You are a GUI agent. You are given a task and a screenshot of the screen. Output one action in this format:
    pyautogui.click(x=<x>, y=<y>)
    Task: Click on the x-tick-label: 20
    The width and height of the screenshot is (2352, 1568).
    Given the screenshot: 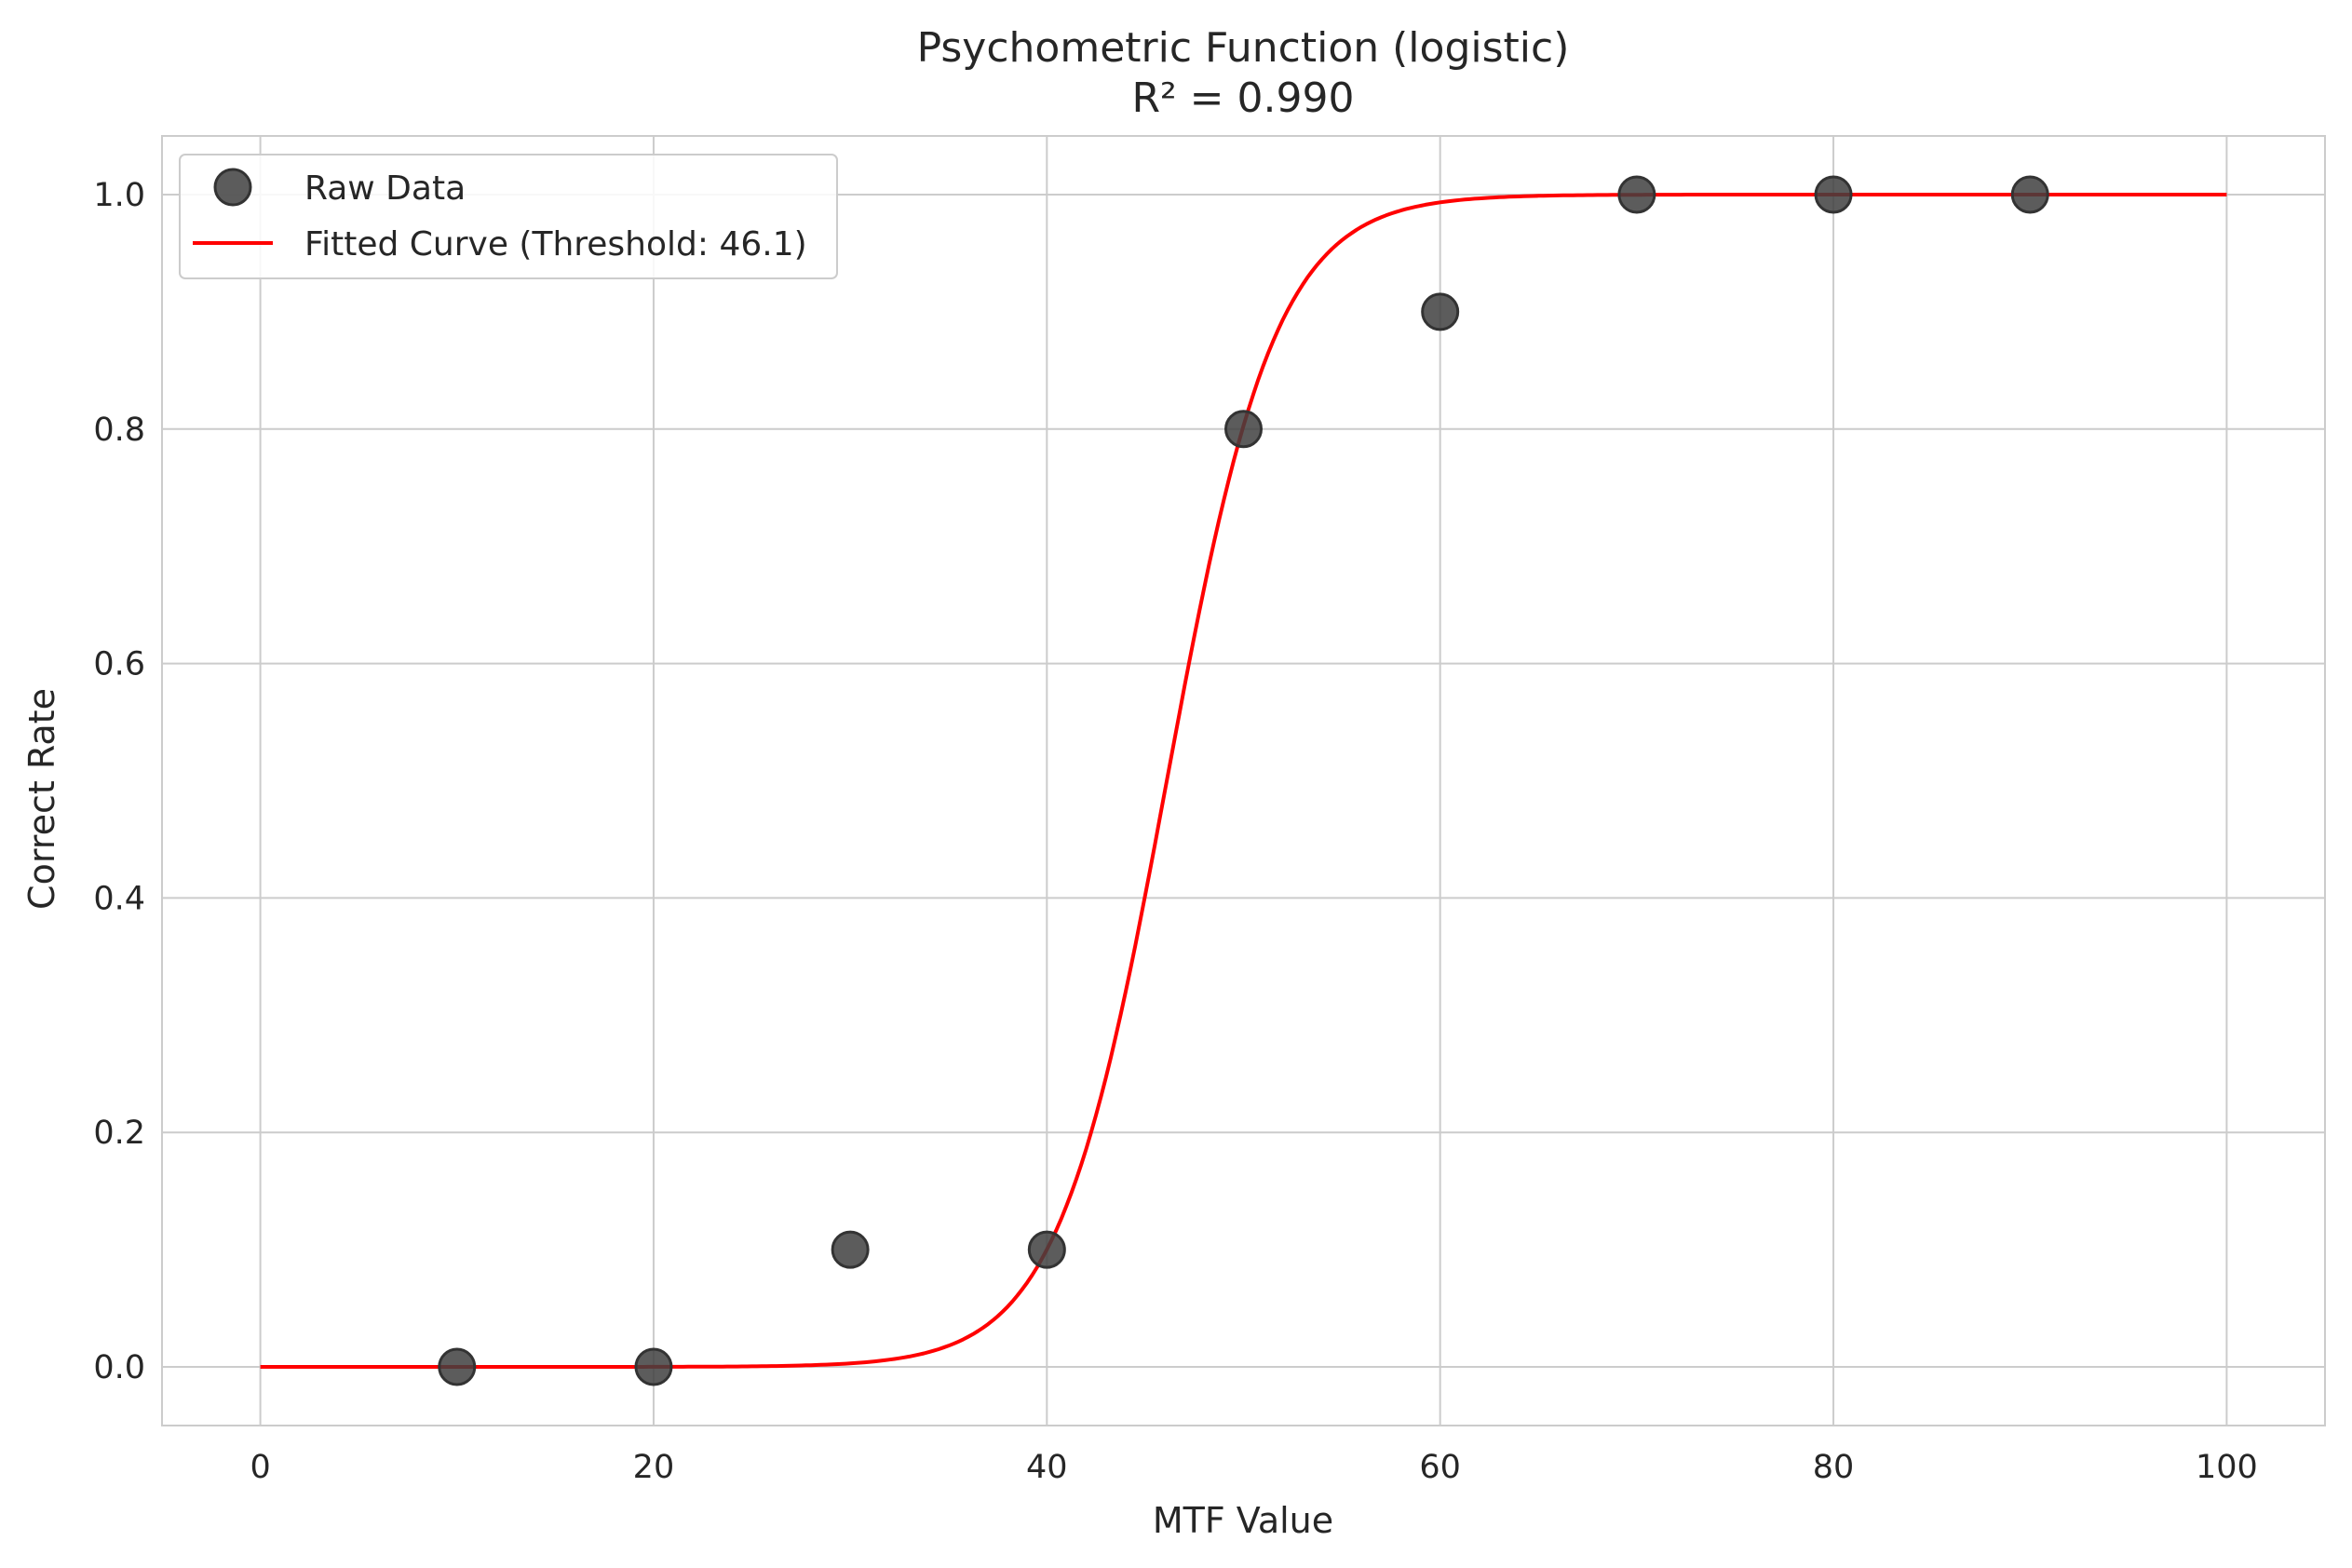 What is the action you would take?
    pyautogui.click(x=654, y=1467)
    